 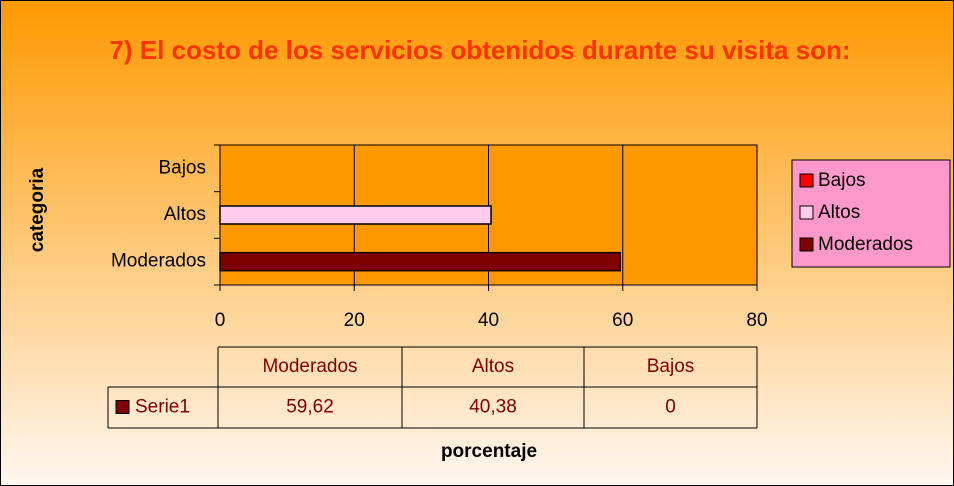 I want to click on table-value: 59,62, so click(x=310, y=407).